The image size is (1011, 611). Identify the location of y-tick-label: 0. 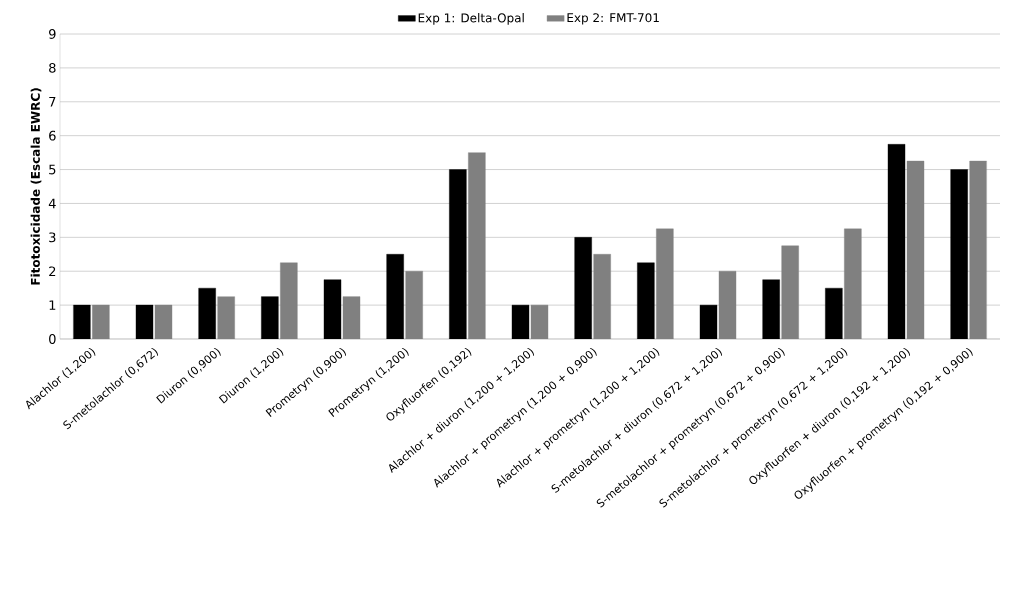
(52, 339).